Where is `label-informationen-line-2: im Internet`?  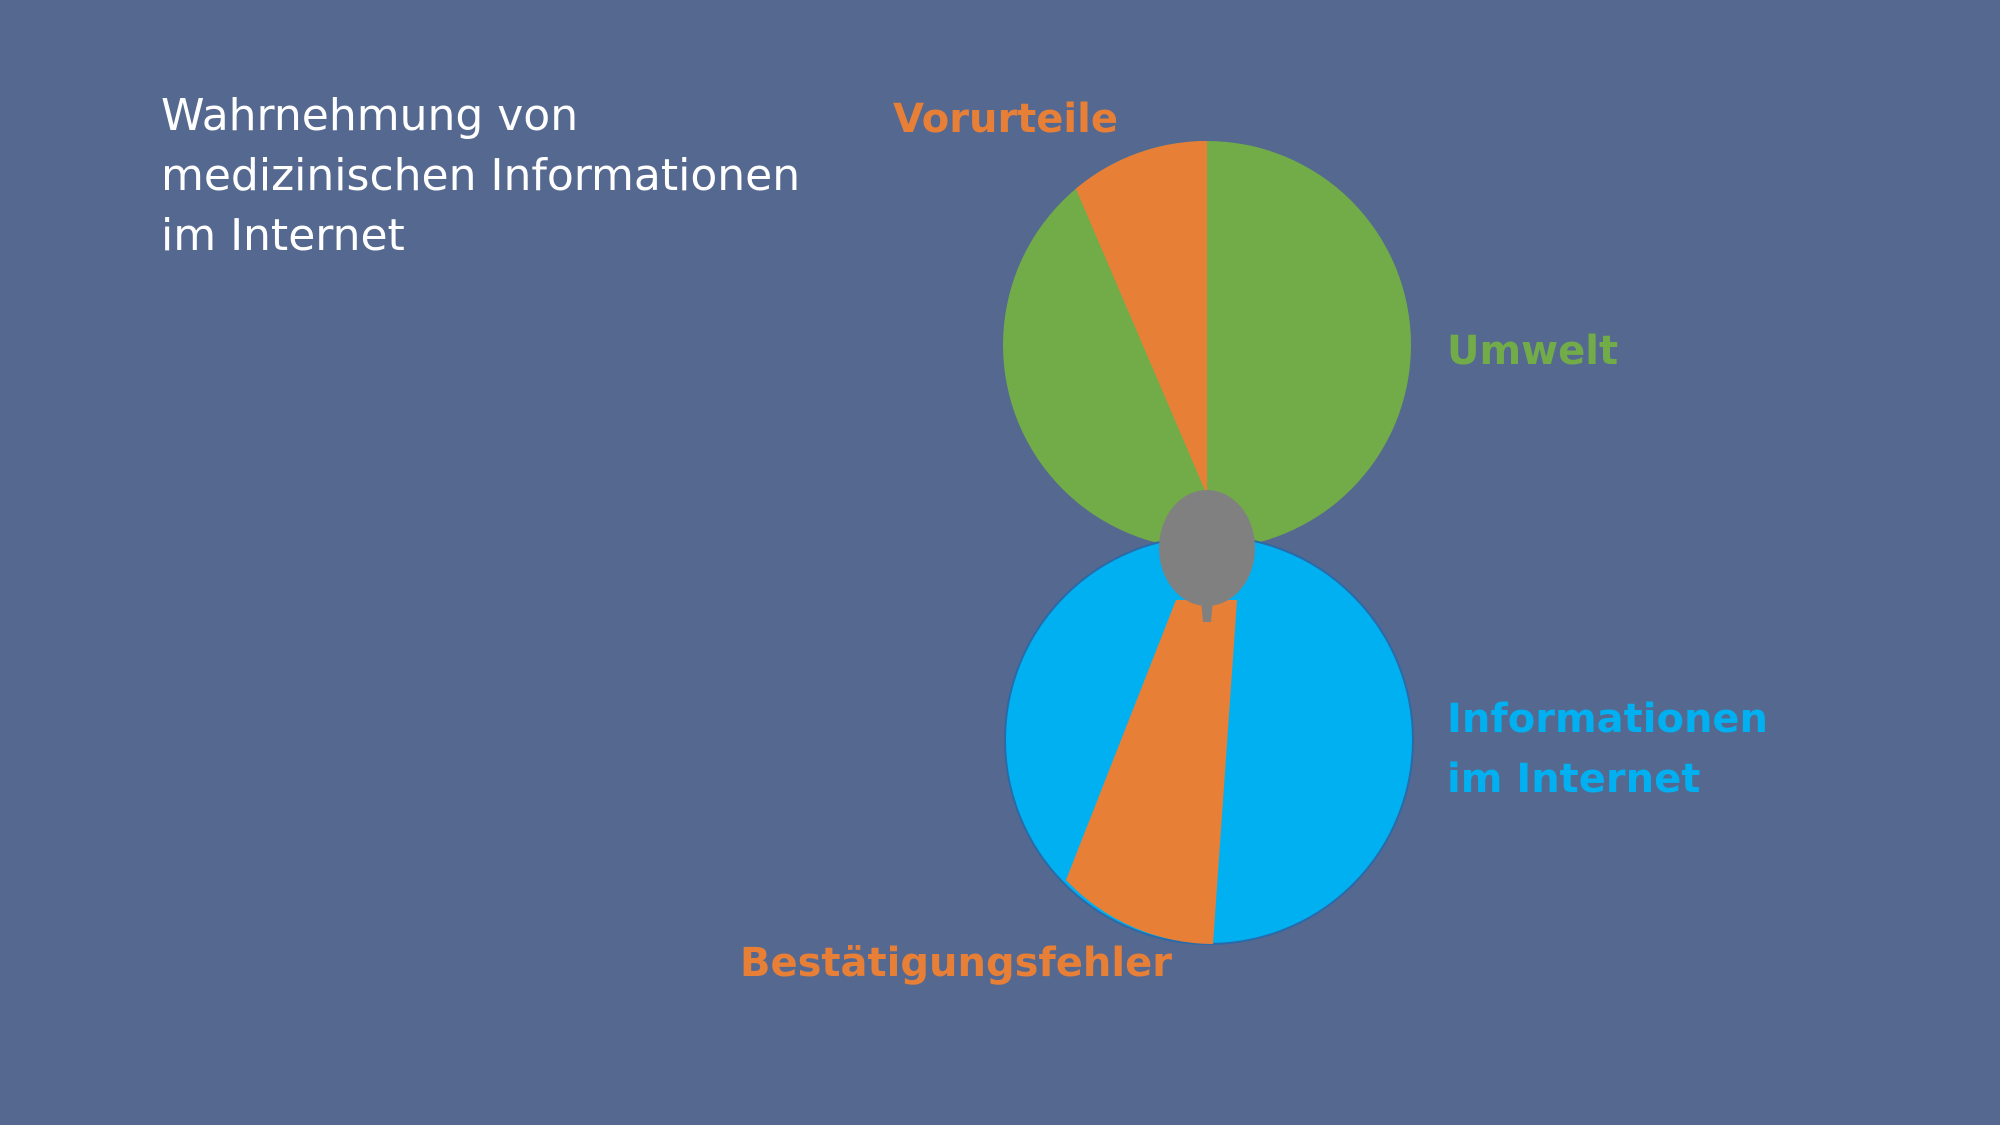 label-informationen-line-2: im Internet is located at coordinates (1574, 779).